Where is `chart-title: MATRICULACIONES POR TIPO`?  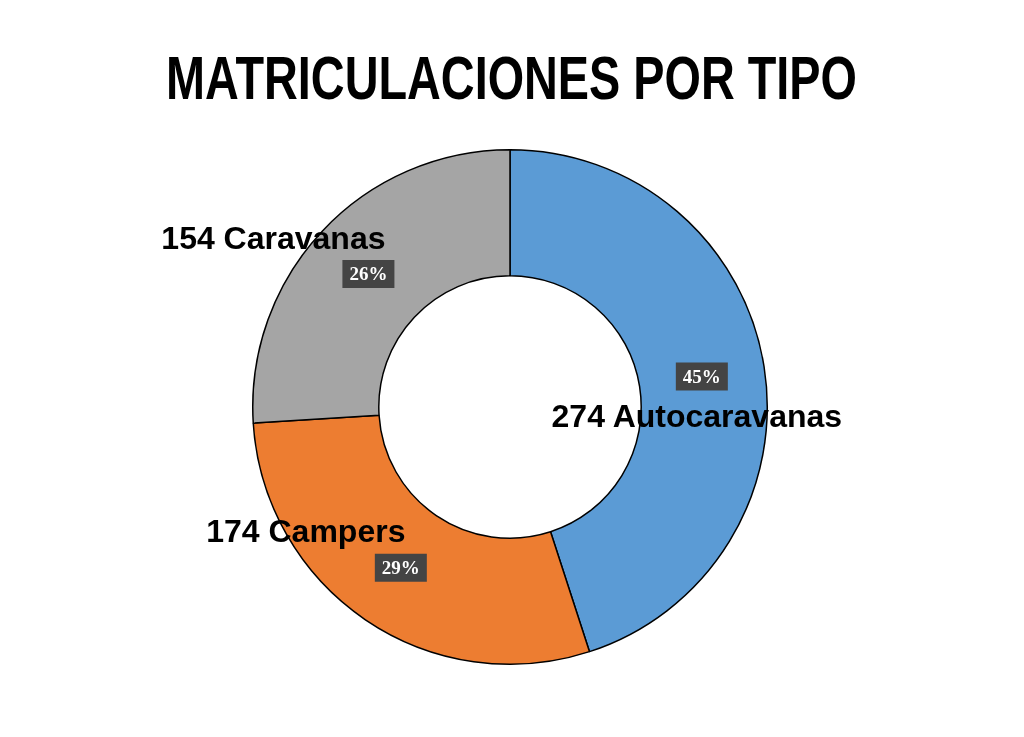 chart-title: MATRICULACIONES POR TIPO is located at coordinates (512, 77).